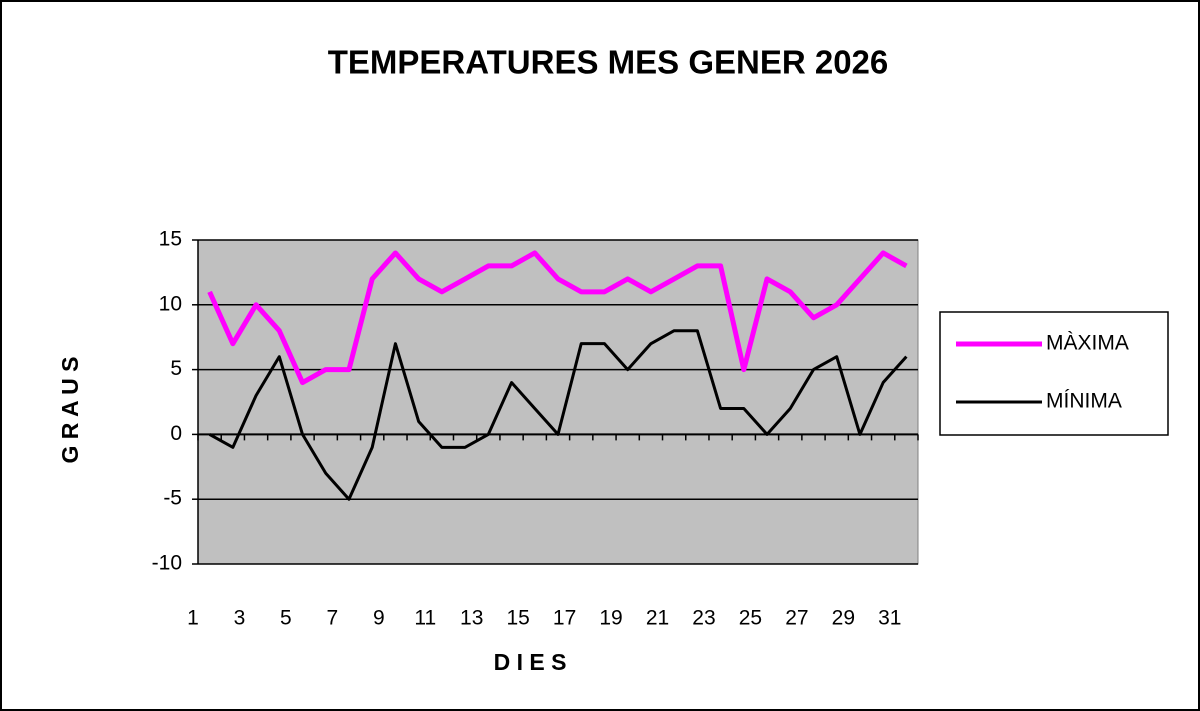  What do you see at coordinates (471, 618) in the screenshot?
I see `x-tick-label: 13` at bounding box center [471, 618].